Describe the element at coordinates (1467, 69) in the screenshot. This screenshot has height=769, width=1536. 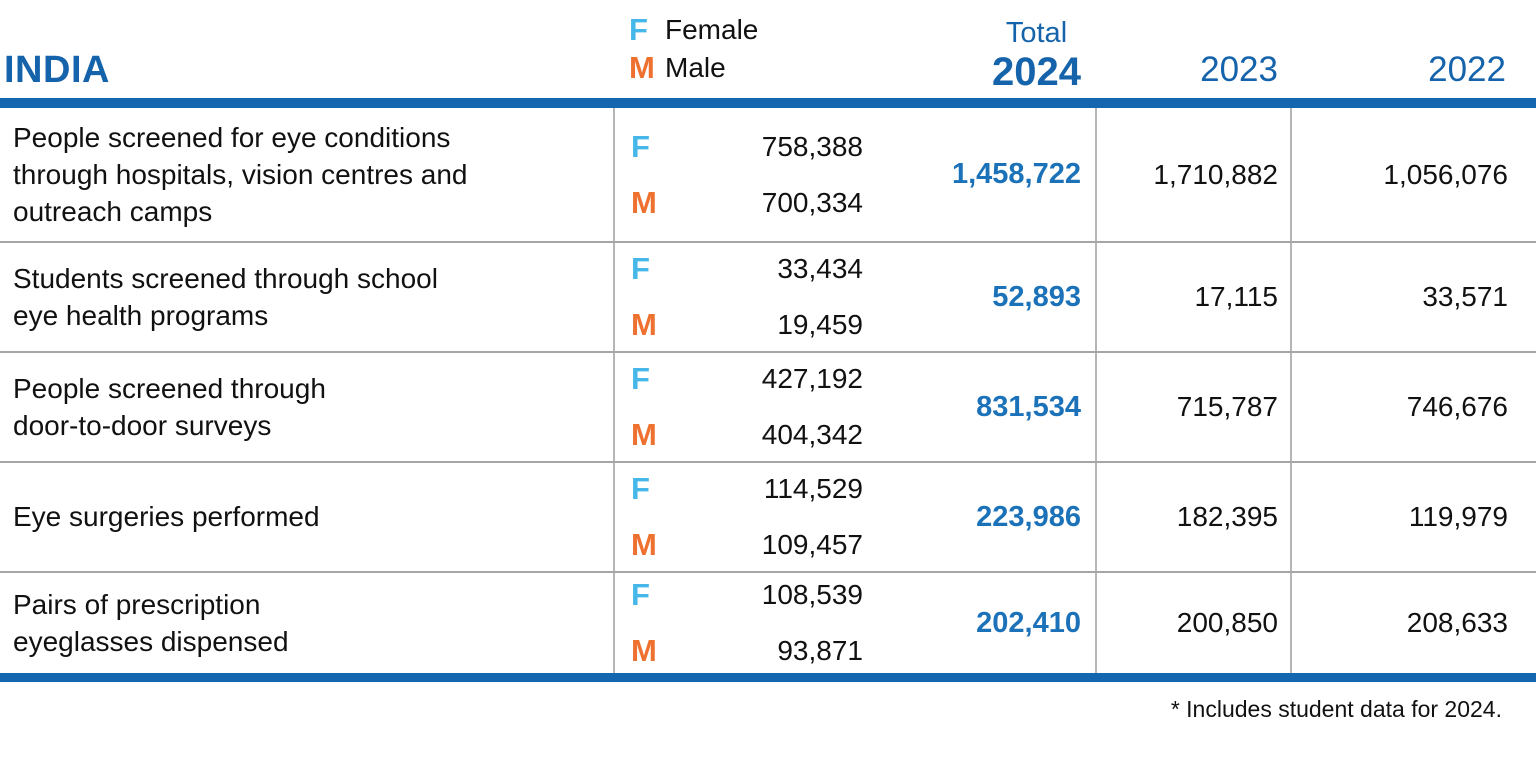
I see `column-header-2022: 2022` at that location.